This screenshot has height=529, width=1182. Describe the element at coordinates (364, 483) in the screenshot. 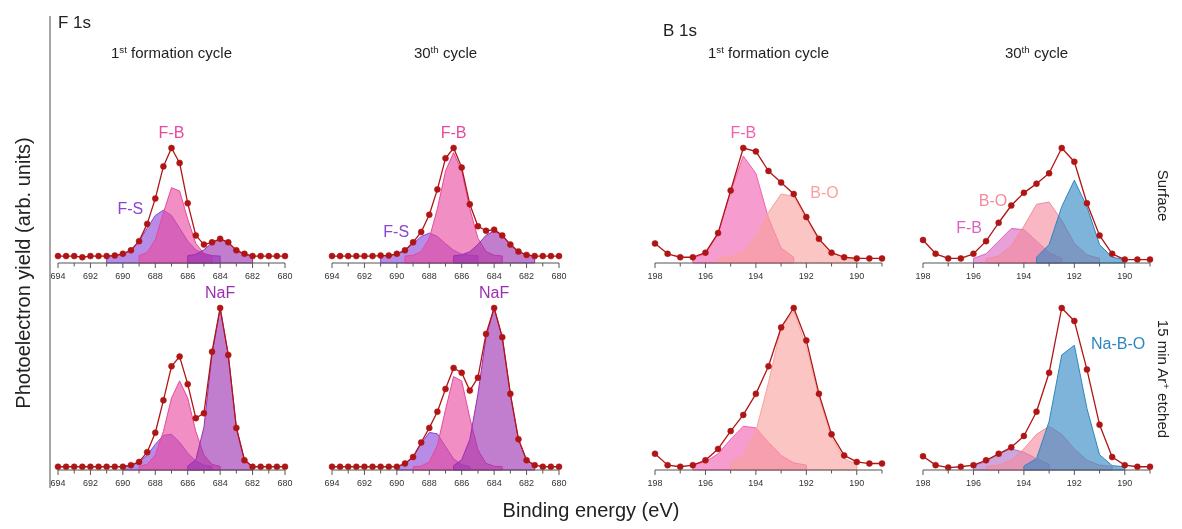

I see `x-tick-label: 692` at that location.